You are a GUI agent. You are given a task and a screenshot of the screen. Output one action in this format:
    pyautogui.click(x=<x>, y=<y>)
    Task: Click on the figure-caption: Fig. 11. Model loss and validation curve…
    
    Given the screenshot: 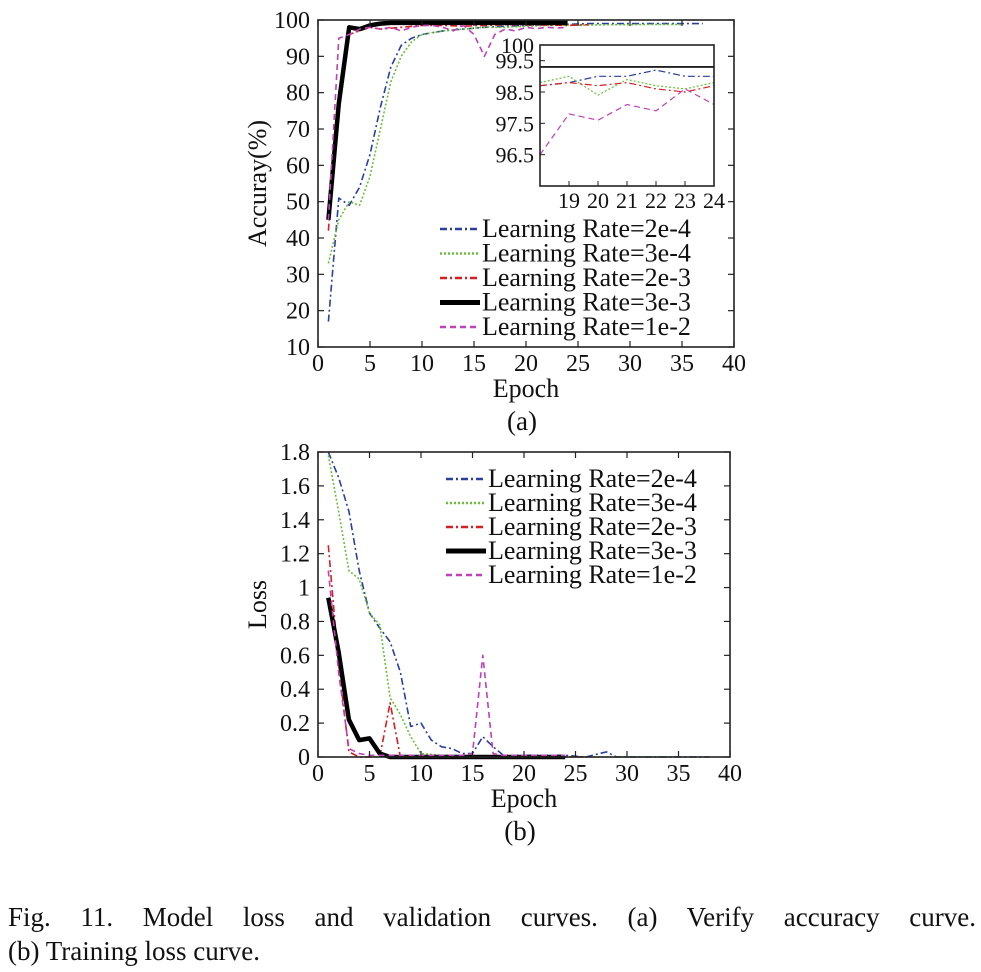 What is the action you would take?
    pyautogui.click(x=492, y=934)
    